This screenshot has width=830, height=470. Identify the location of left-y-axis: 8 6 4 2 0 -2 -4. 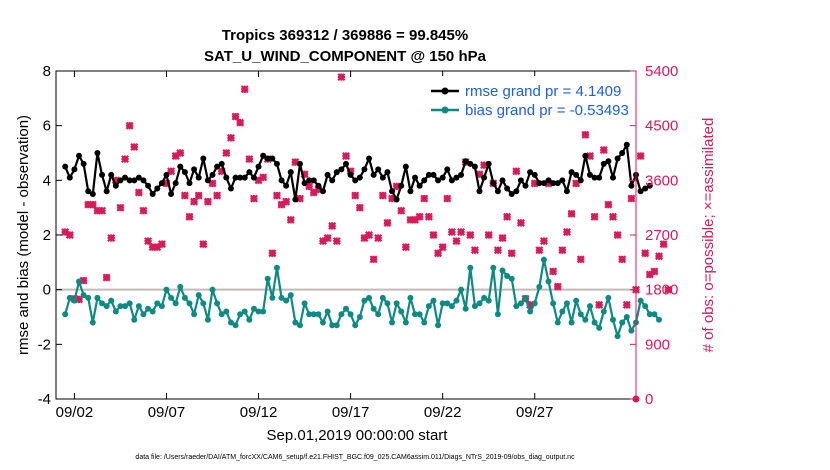
(50, 235).